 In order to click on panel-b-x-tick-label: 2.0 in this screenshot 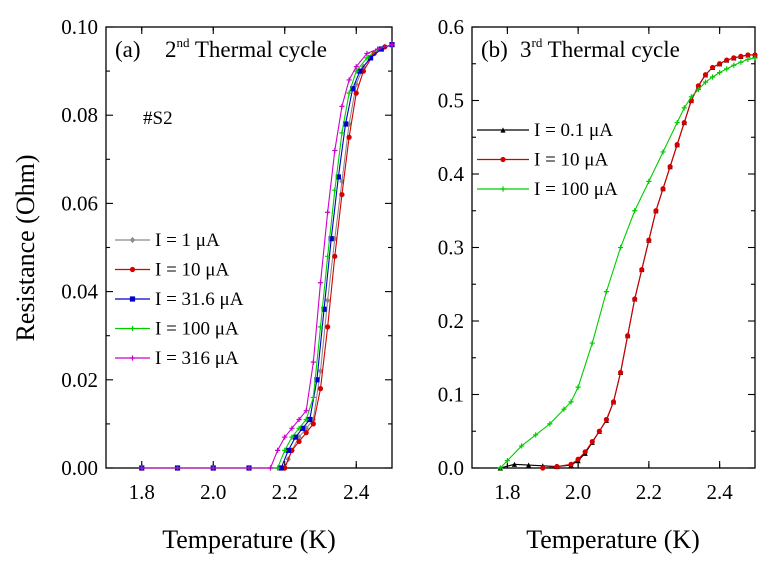, I will do `click(578, 492)`.